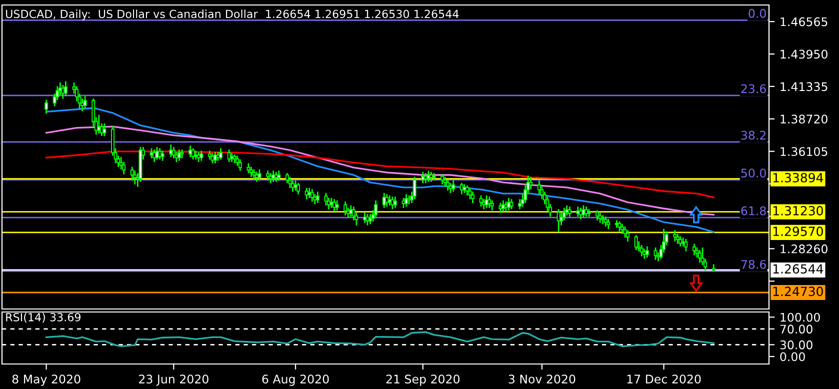 This screenshot has width=839, height=389. Describe the element at coordinates (798, 291) in the screenshot. I see `ref-line-label: 1.24730` at that location.